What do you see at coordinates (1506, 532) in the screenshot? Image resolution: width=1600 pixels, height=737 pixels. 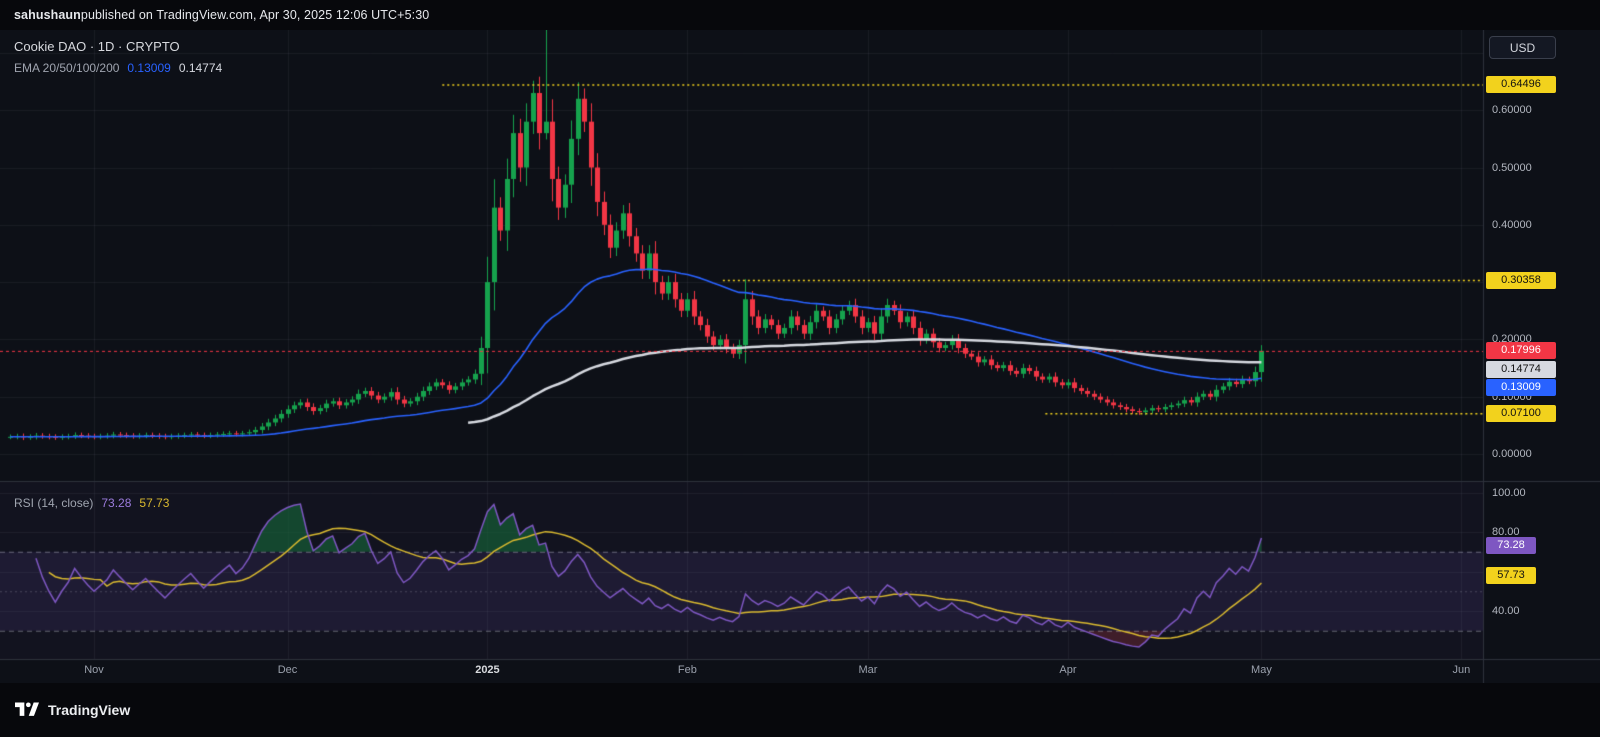 I see `rsi-tick: 80.00` at bounding box center [1506, 532].